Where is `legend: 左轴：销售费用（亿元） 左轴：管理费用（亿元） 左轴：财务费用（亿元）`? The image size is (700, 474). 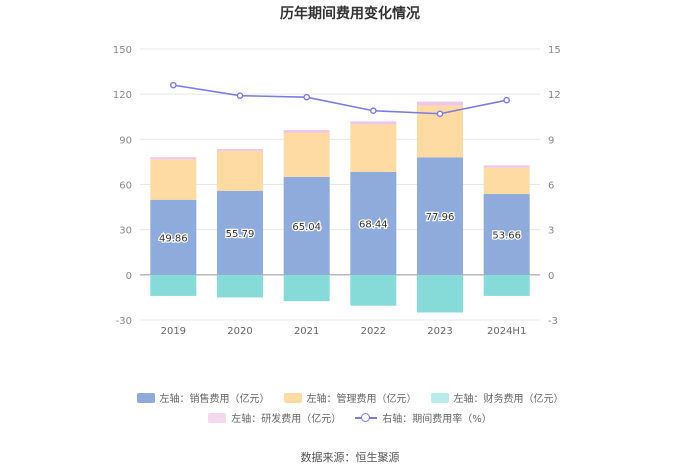 legend: 左轴：销售费用（亿元） 左轴：管理费用（亿元） 左轴：财务费用（亿元） is located at coordinates (350, 397).